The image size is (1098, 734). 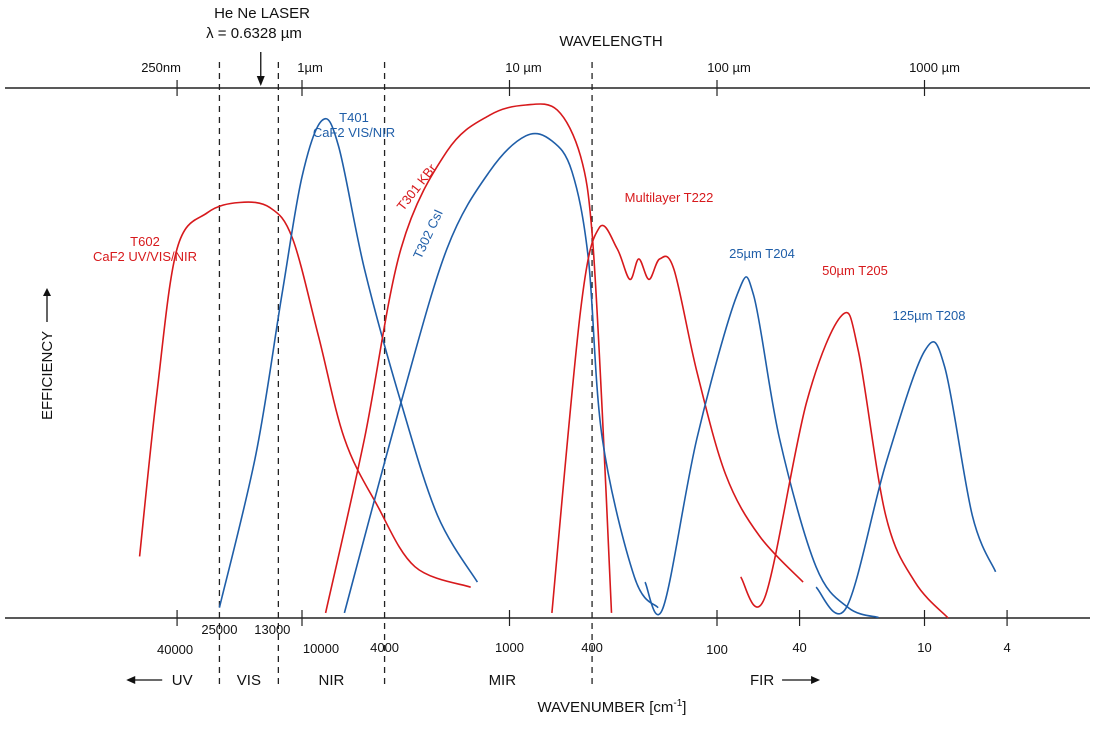 What do you see at coordinates (354, 132) in the screenshot?
I see `series-label-line-t401-caf2-vis-nir-1: CaF2 VIS/NIR` at bounding box center [354, 132].